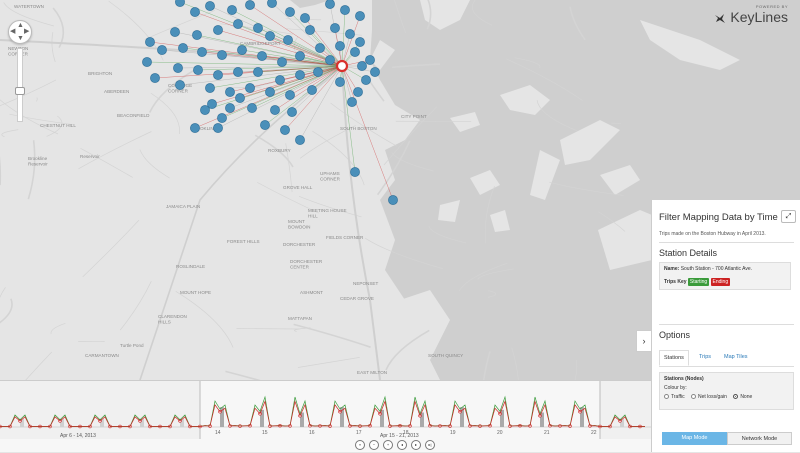  What do you see at coordinates (430, 445) in the screenshot?
I see `step-forward-icon: ▸|` at bounding box center [430, 445].